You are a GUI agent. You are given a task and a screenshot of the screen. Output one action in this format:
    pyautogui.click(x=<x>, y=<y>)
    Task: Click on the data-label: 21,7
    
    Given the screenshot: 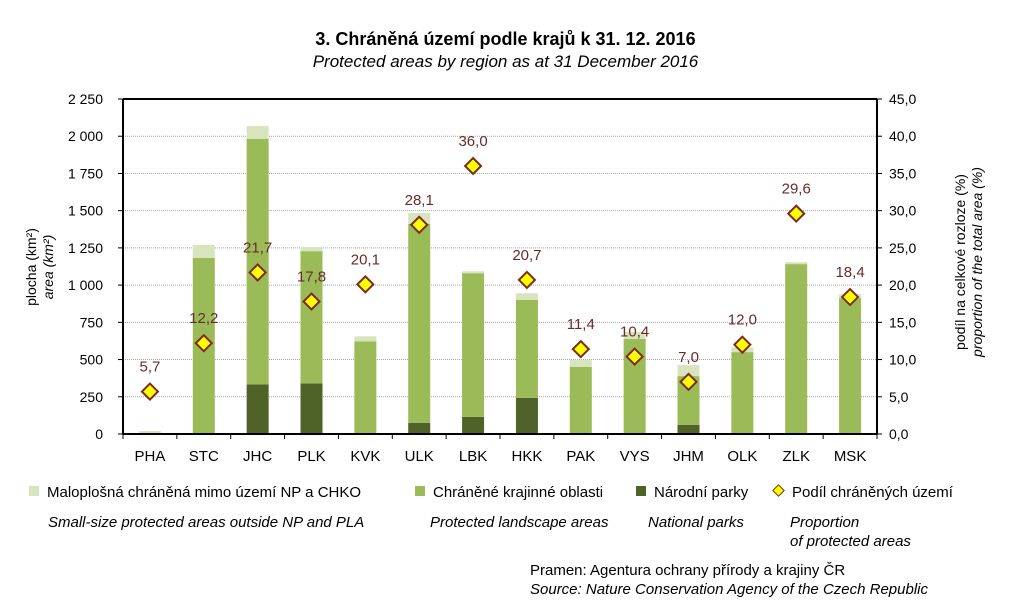 What is the action you would take?
    pyautogui.click(x=257, y=247)
    